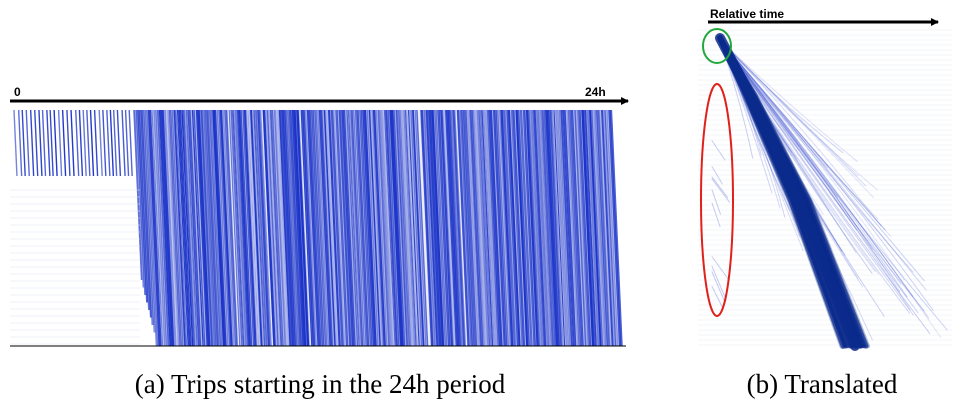  I want to click on axis-start-label: 0, so click(17, 92).